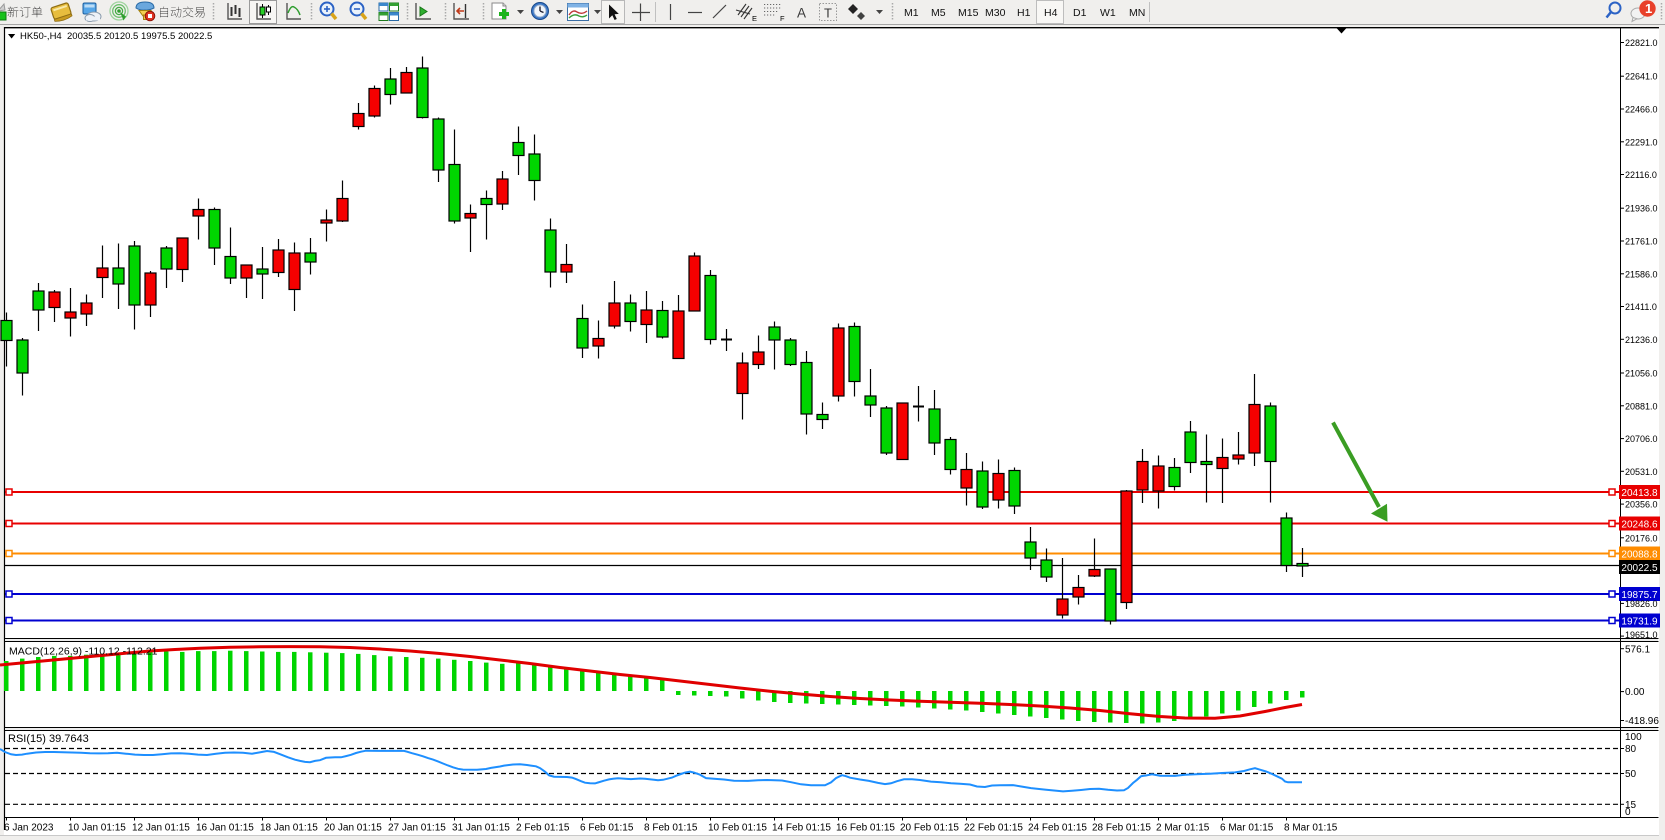 This screenshot has height=840, width=1665. What do you see at coordinates (1639, 554) in the screenshot?
I see `svg-text: 20088.8` at bounding box center [1639, 554].